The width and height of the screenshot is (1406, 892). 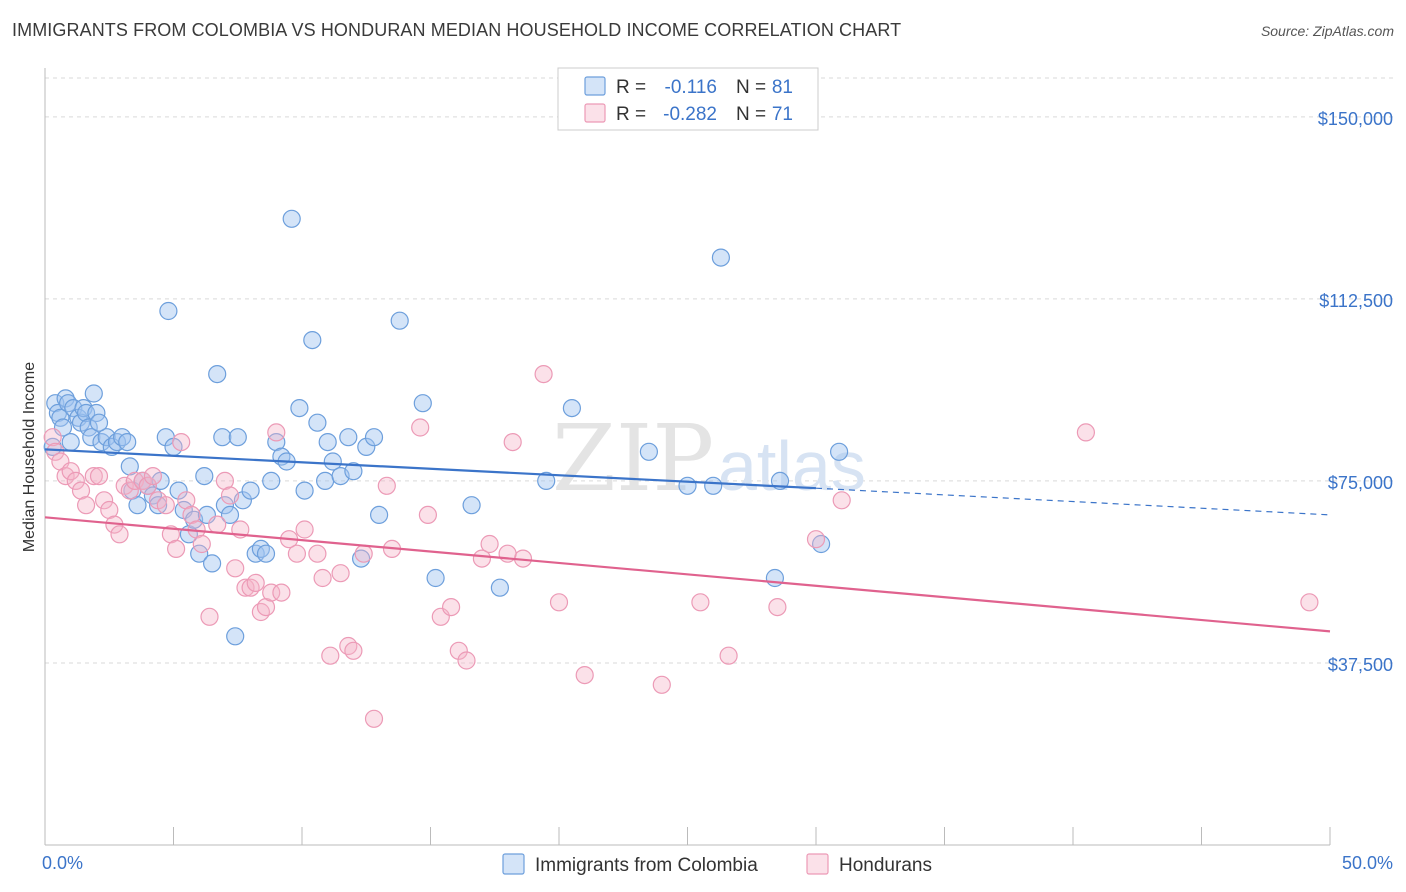 I want to click on legend-box, so click(x=688, y=99).